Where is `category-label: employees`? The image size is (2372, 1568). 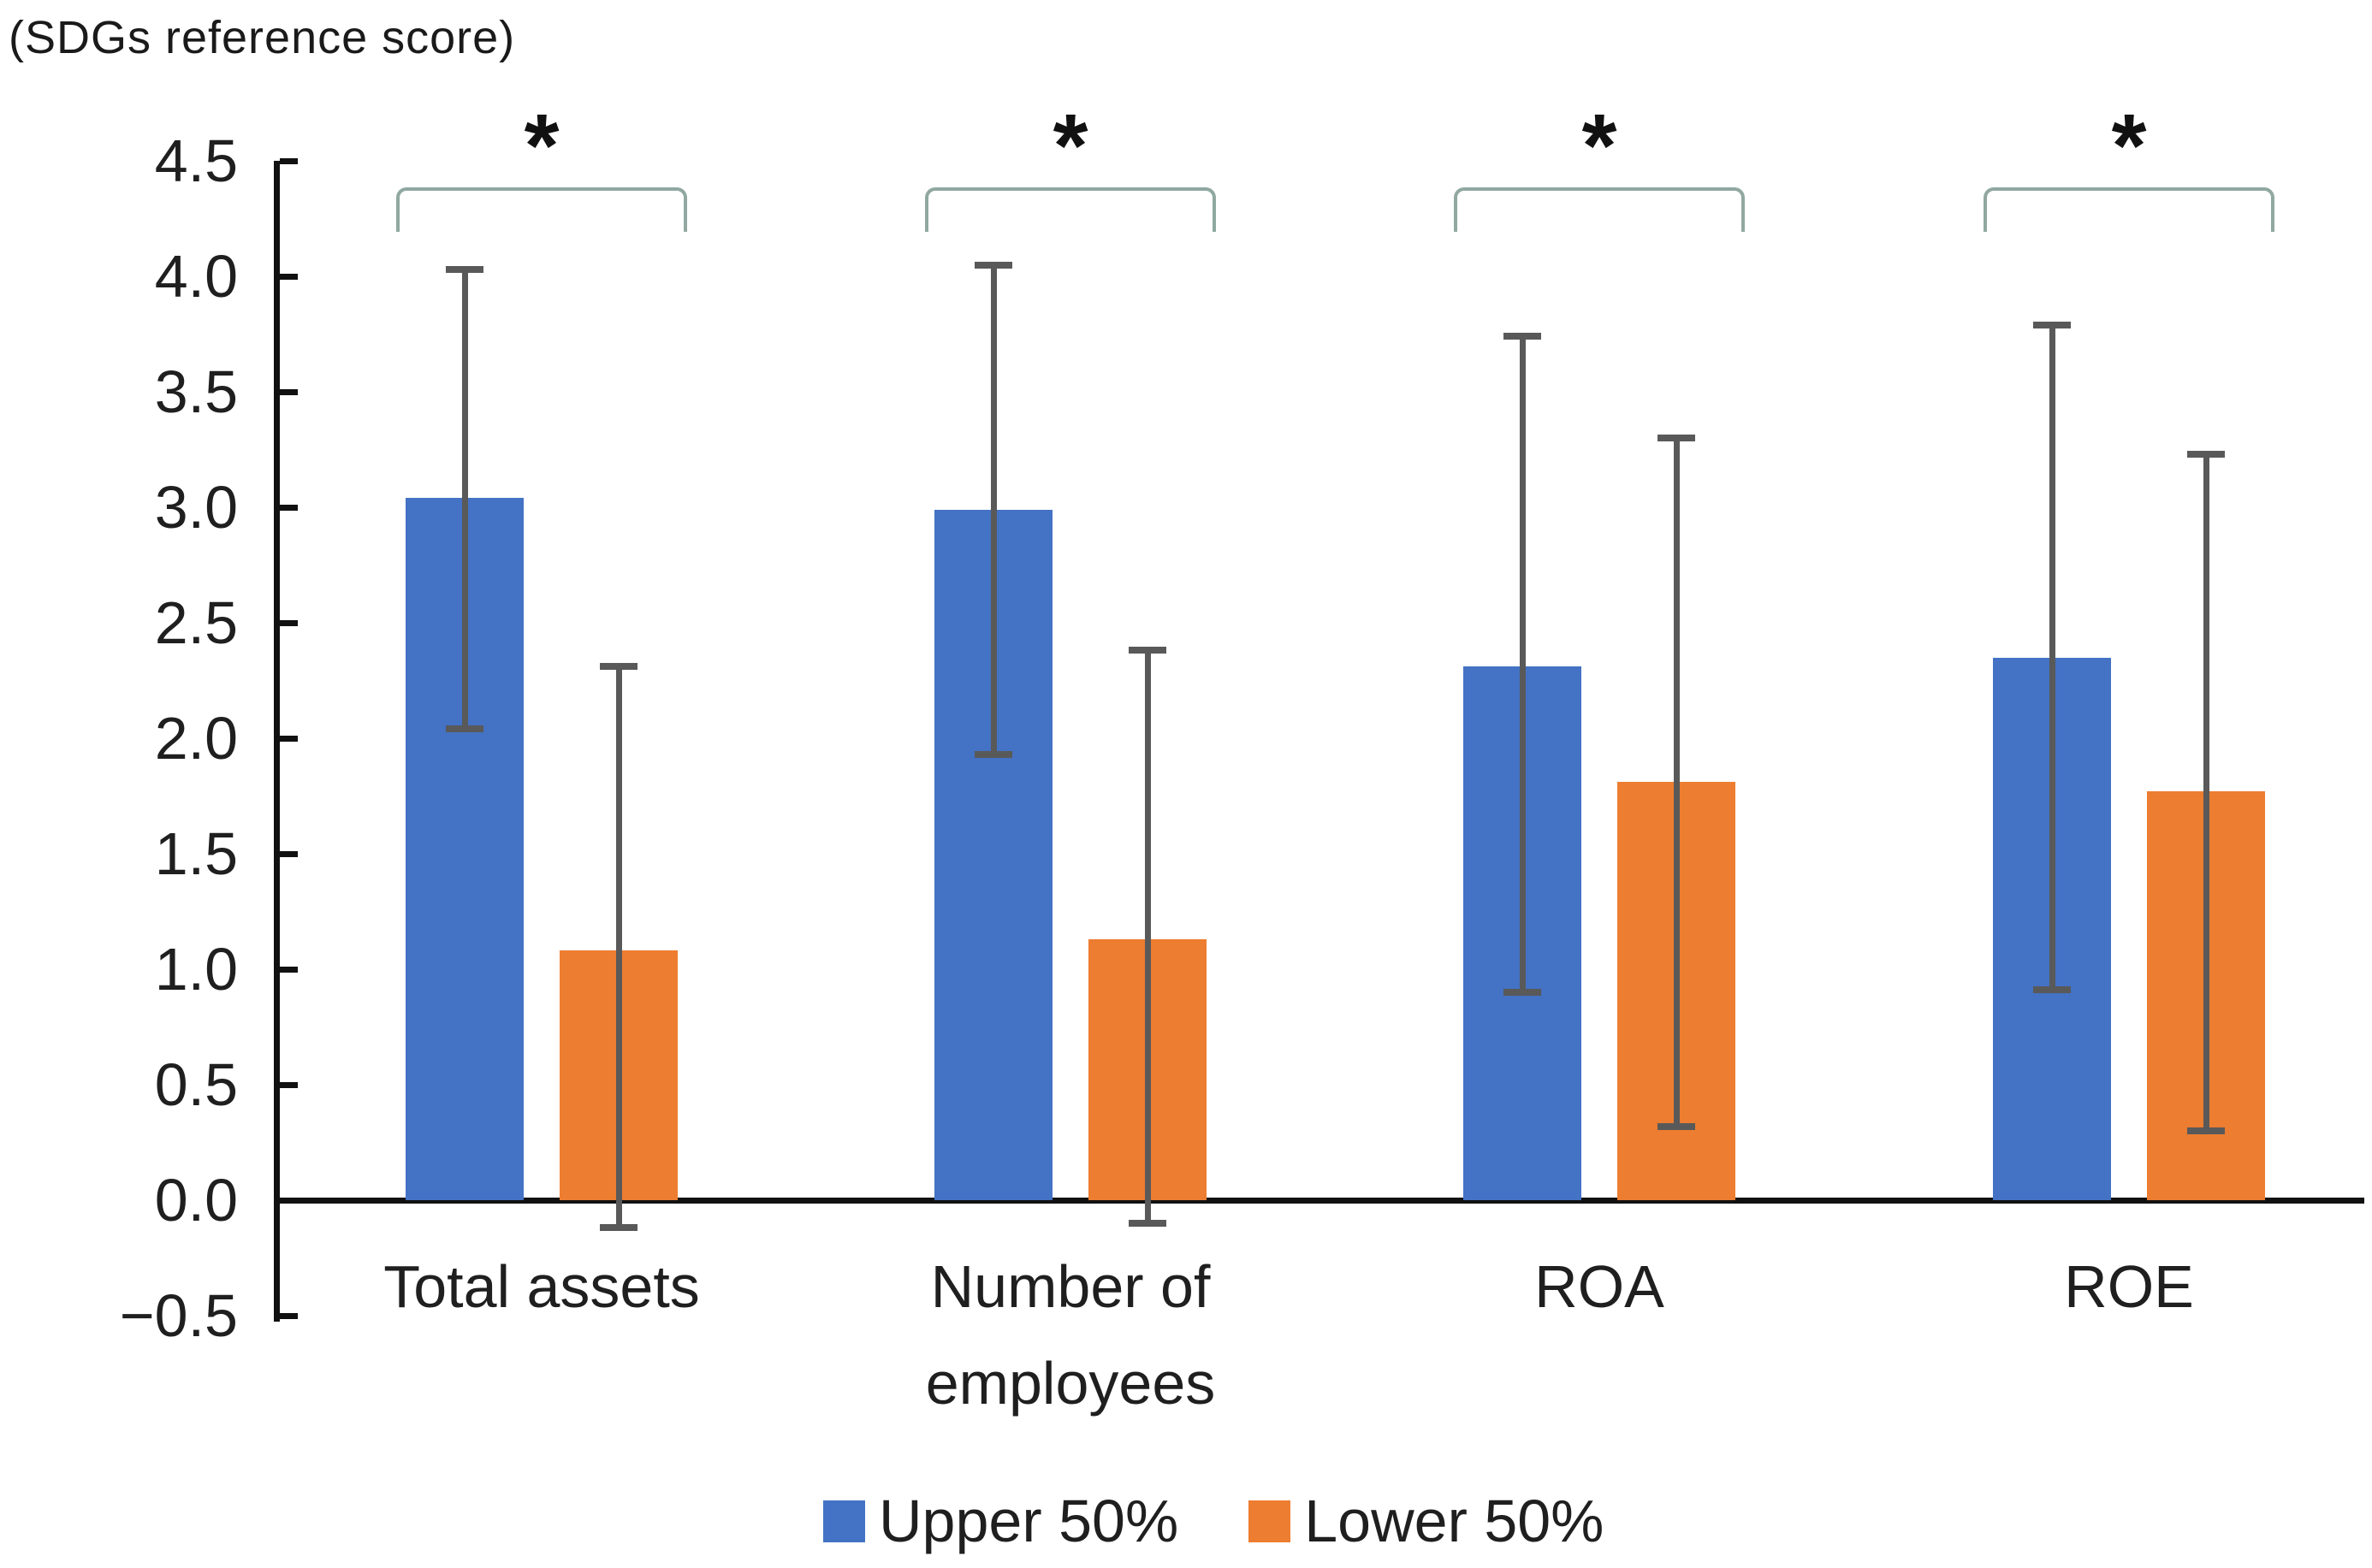 category-label: employees is located at coordinates (1070, 1383).